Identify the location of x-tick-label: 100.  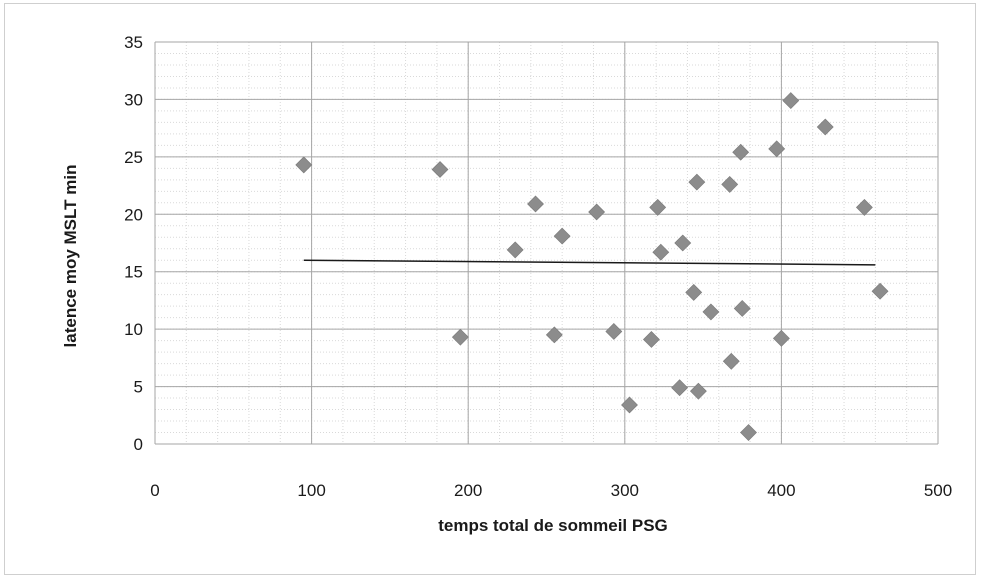
(311, 490).